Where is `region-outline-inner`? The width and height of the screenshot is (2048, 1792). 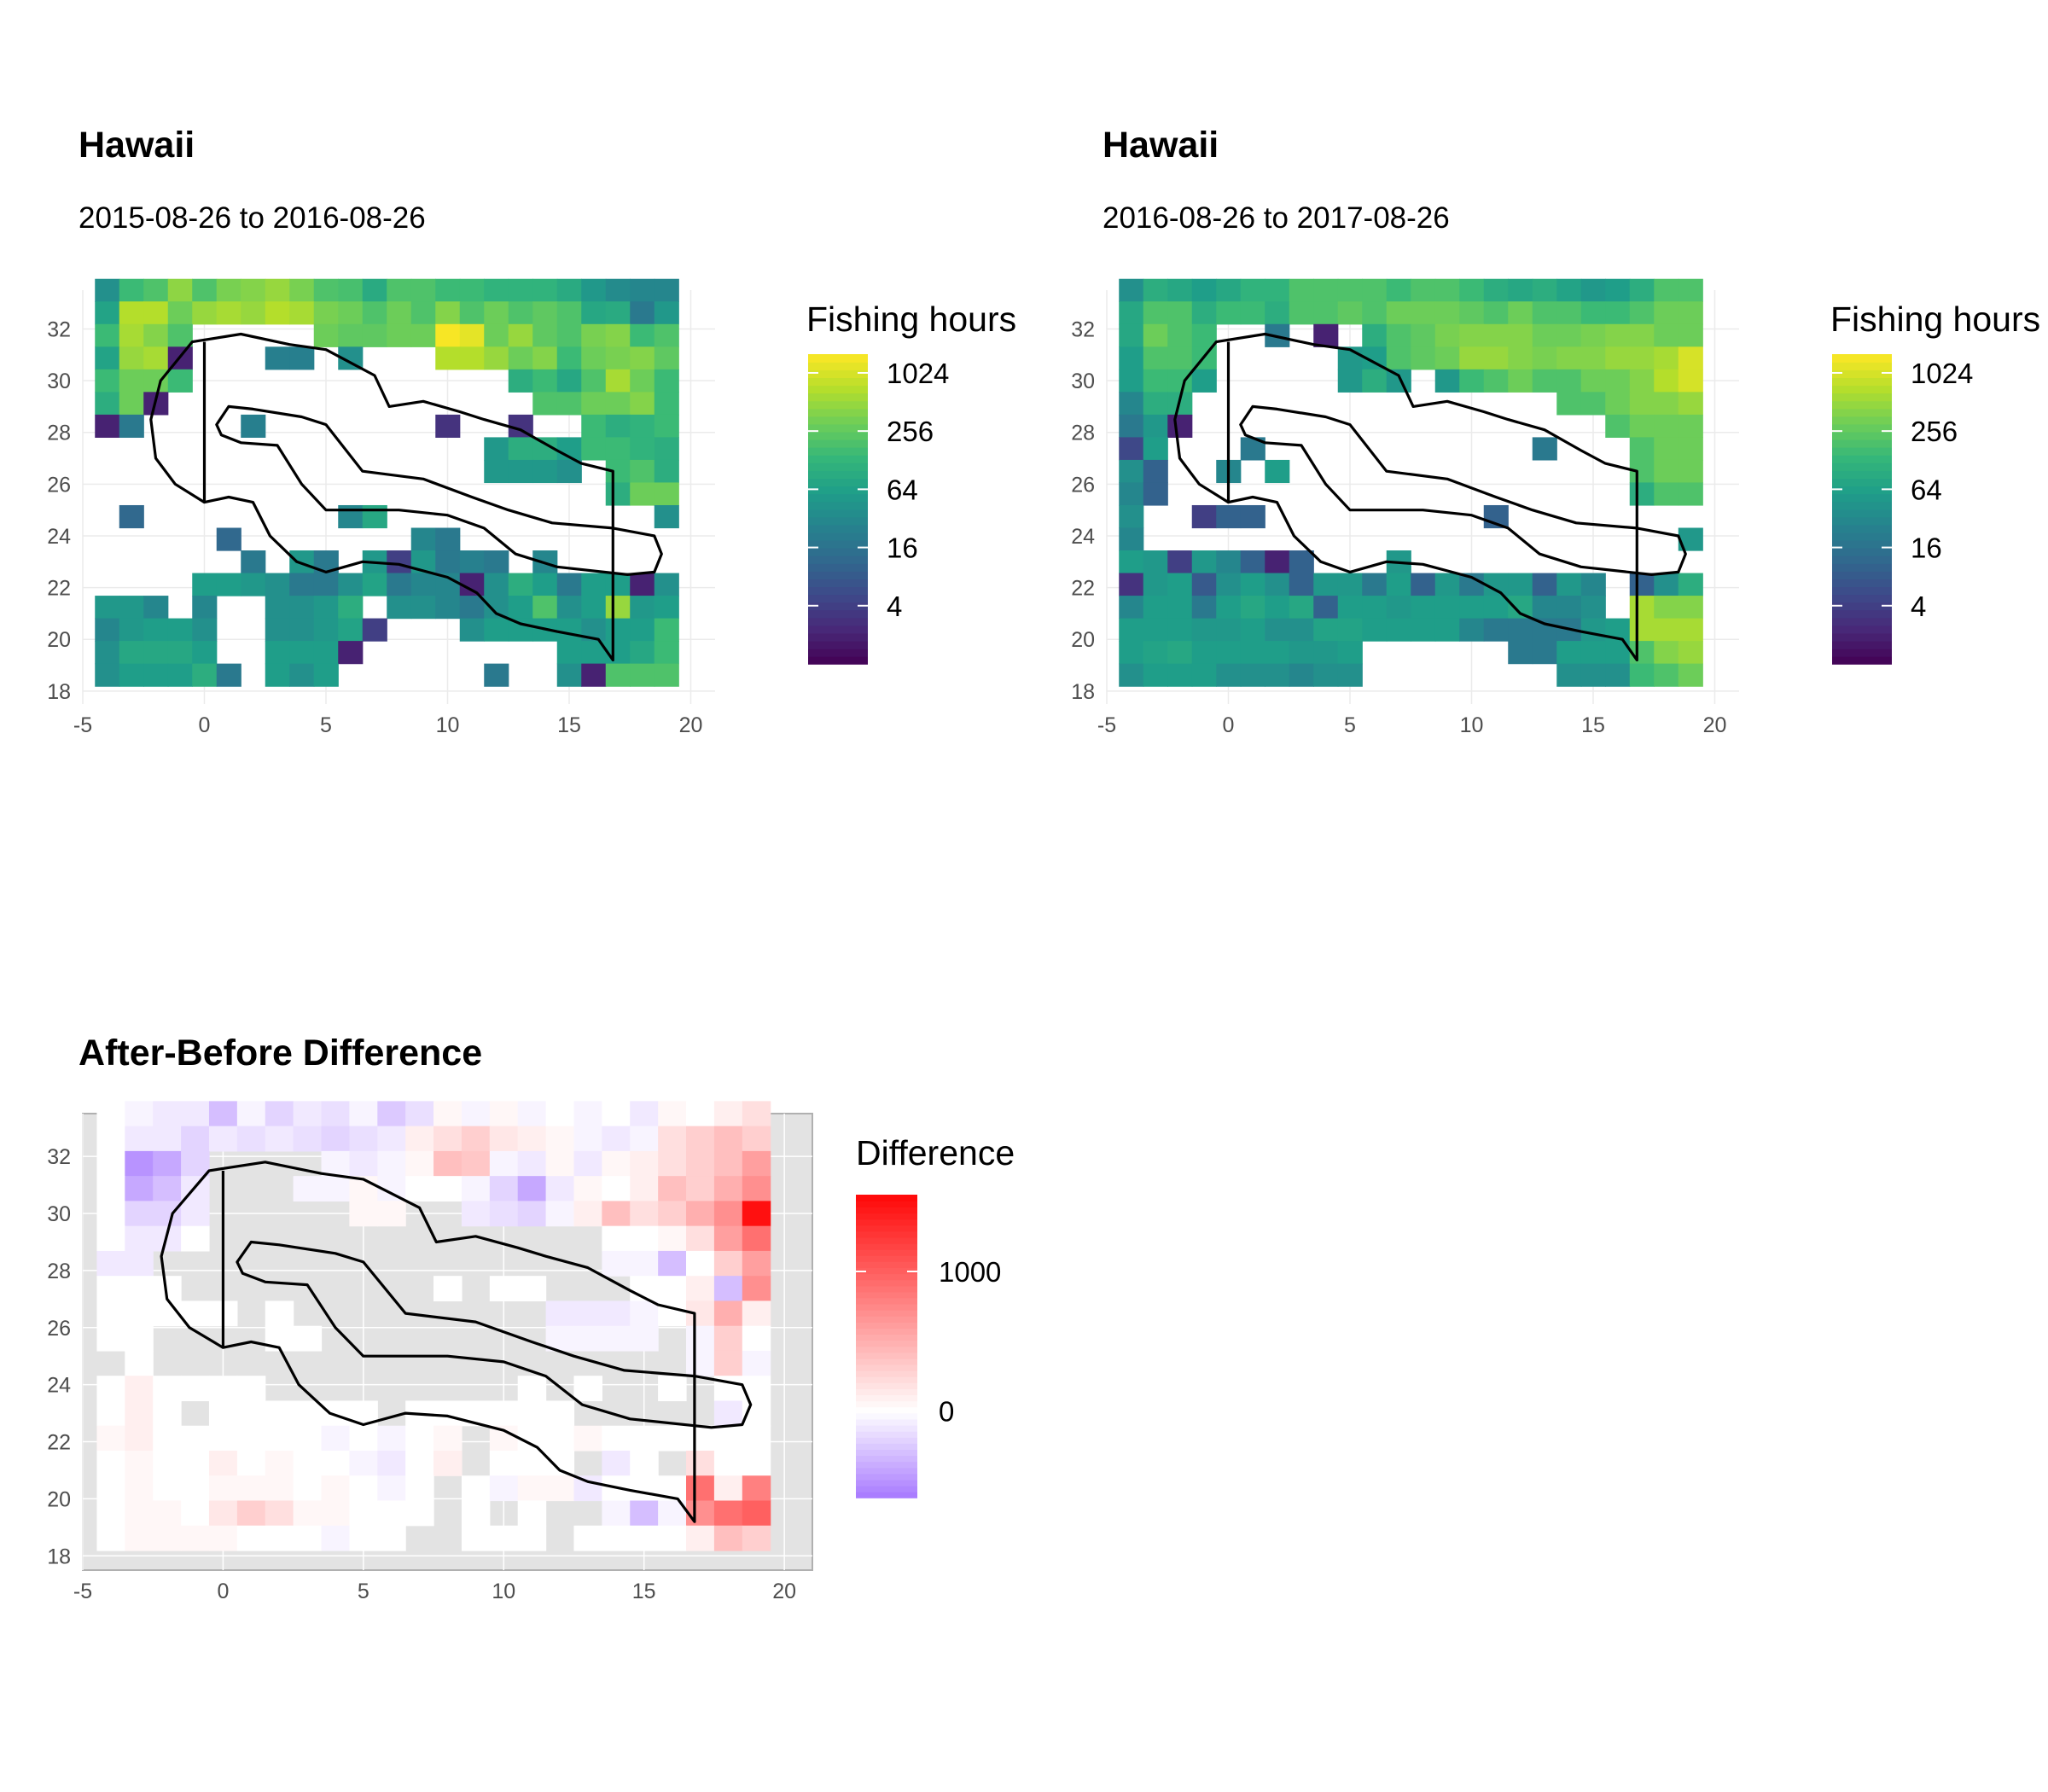
region-outline-inner is located at coordinates (439, 490).